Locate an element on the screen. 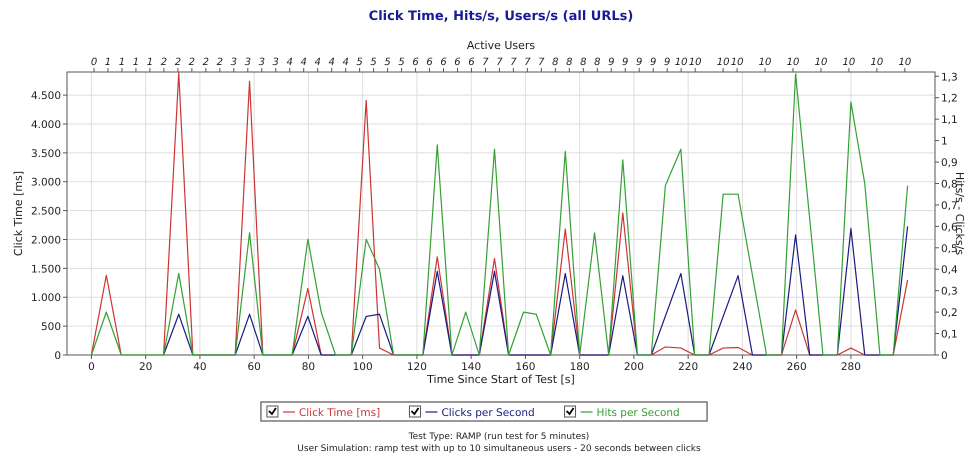 The image size is (970, 457). y2-tick-label: 0 is located at coordinates (944, 356).